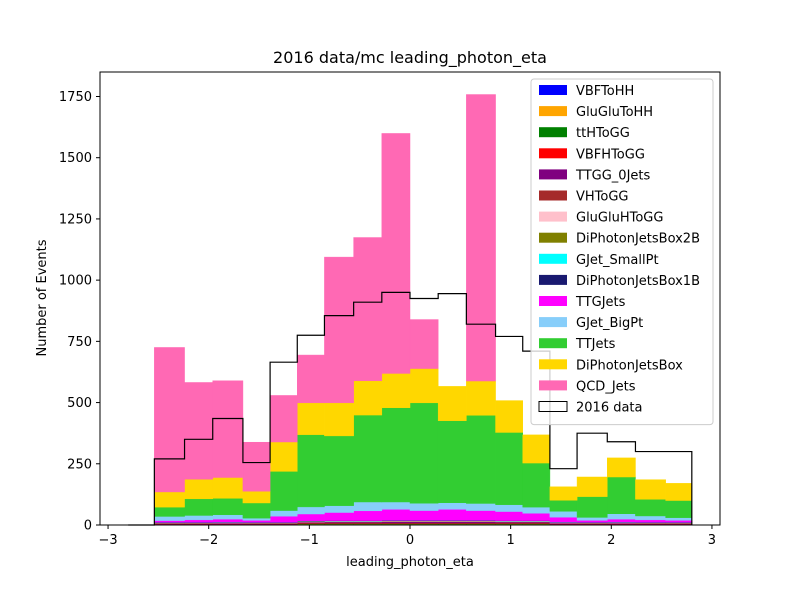 This screenshot has width=800, height=600. Describe the element at coordinates (553, 132) in the screenshot. I see `legend-swatch-ttHToGG` at that location.